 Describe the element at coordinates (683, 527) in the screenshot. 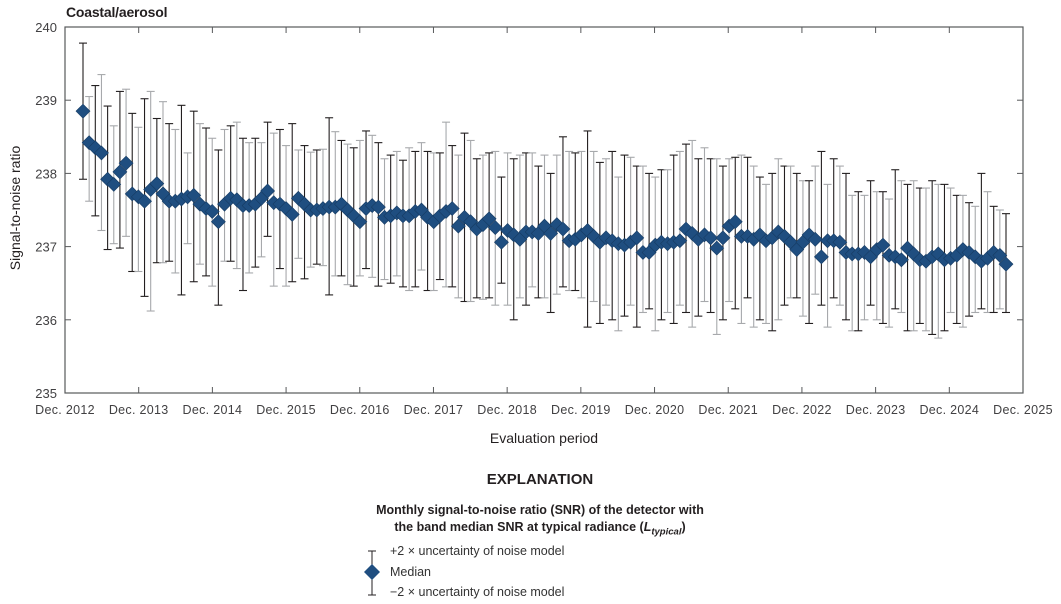

I see `legend-subtitle-suffix: )` at that location.